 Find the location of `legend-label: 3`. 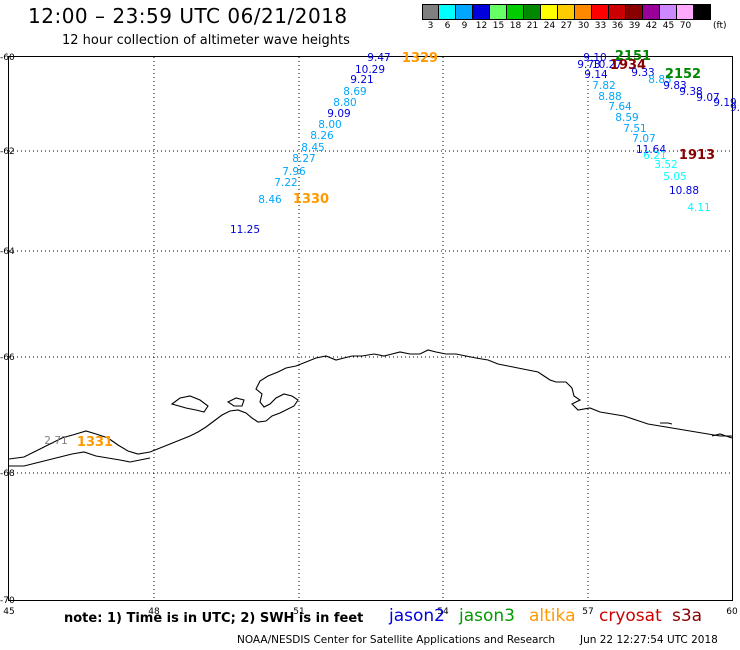

legend-label: 3 is located at coordinates (430, 26).